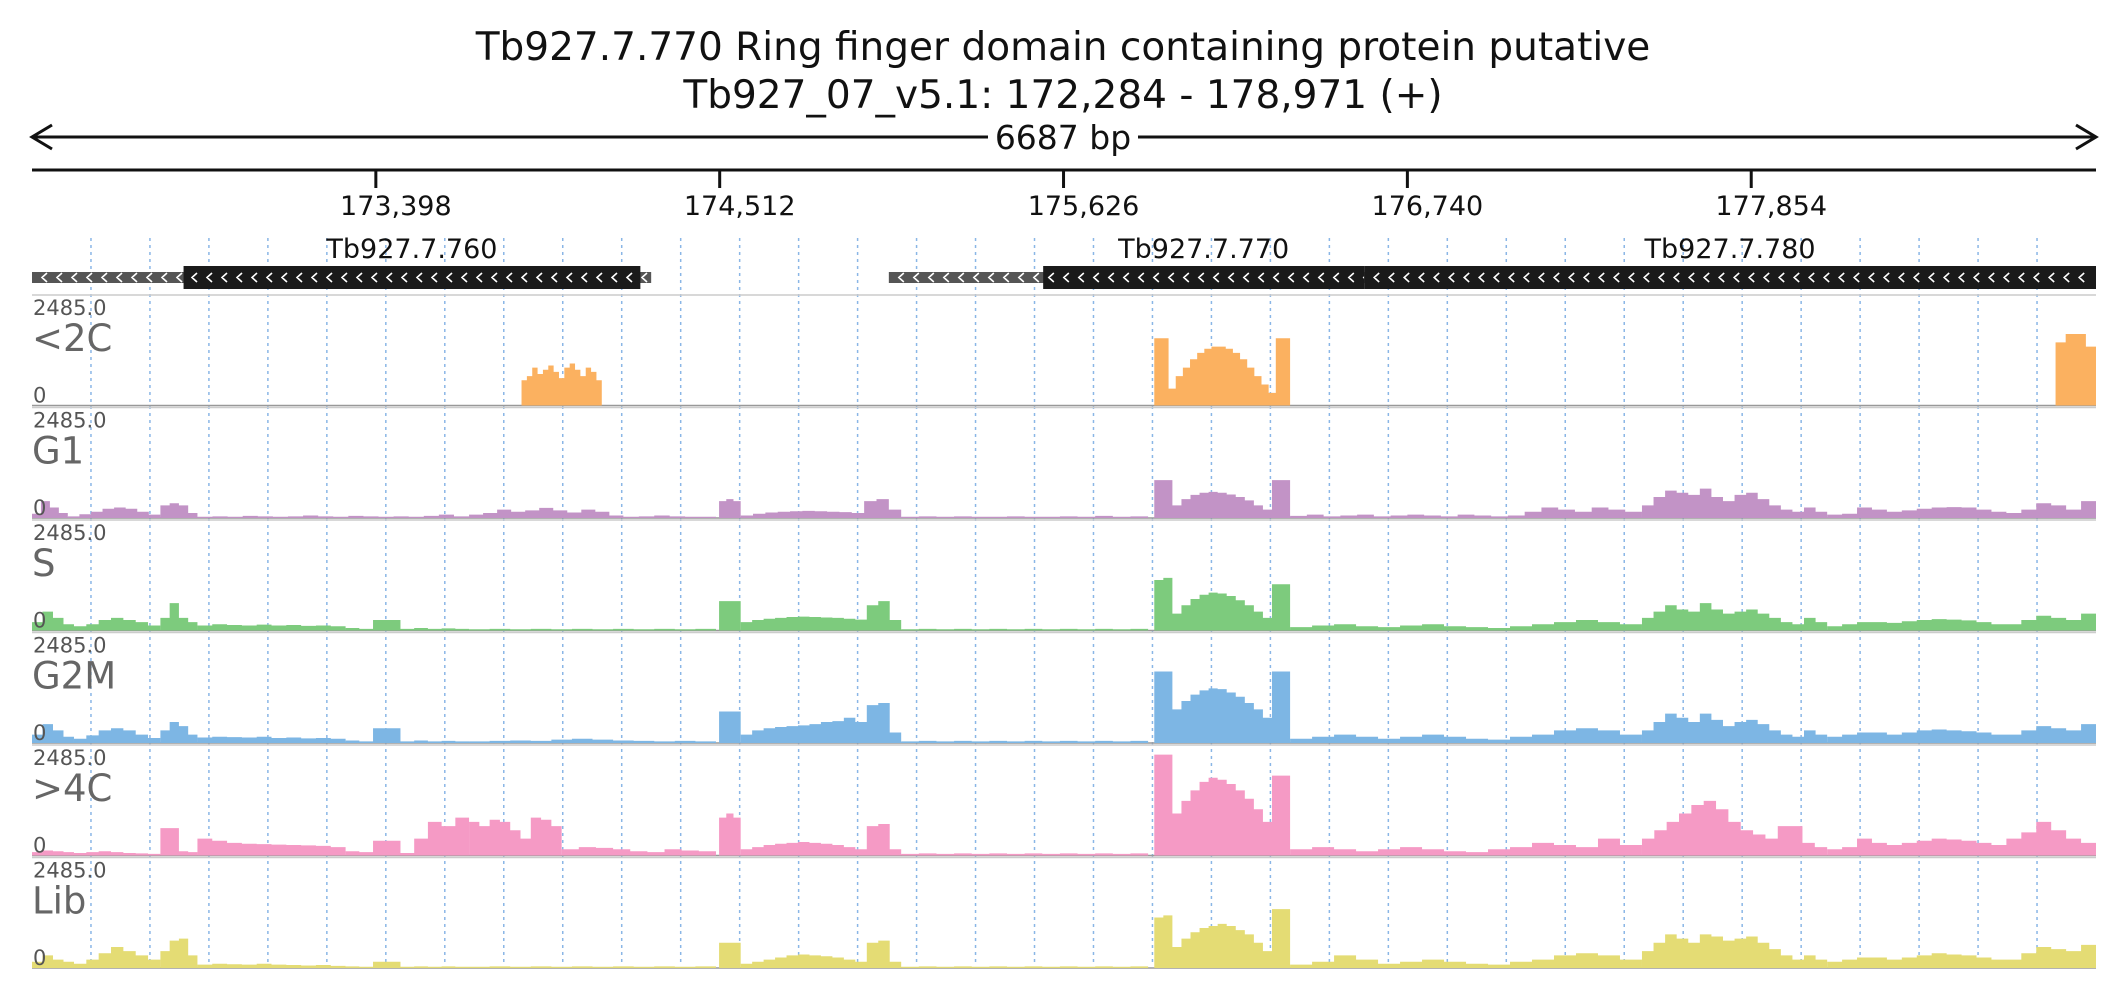 The width and height of the screenshot is (2126, 1000). I want to click on span-length-label: 6687 bp, so click(1063, 137).